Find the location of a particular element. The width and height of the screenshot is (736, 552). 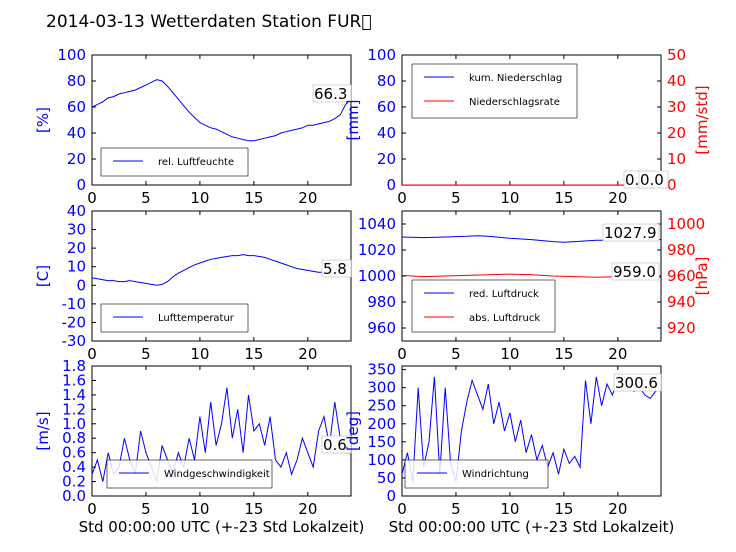

y-right-tick-label: 980 is located at coordinates (681, 250).